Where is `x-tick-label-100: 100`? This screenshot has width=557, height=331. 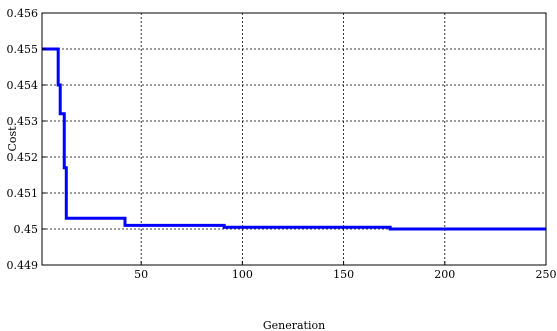 x-tick-label-100: 100 is located at coordinates (242, 274).